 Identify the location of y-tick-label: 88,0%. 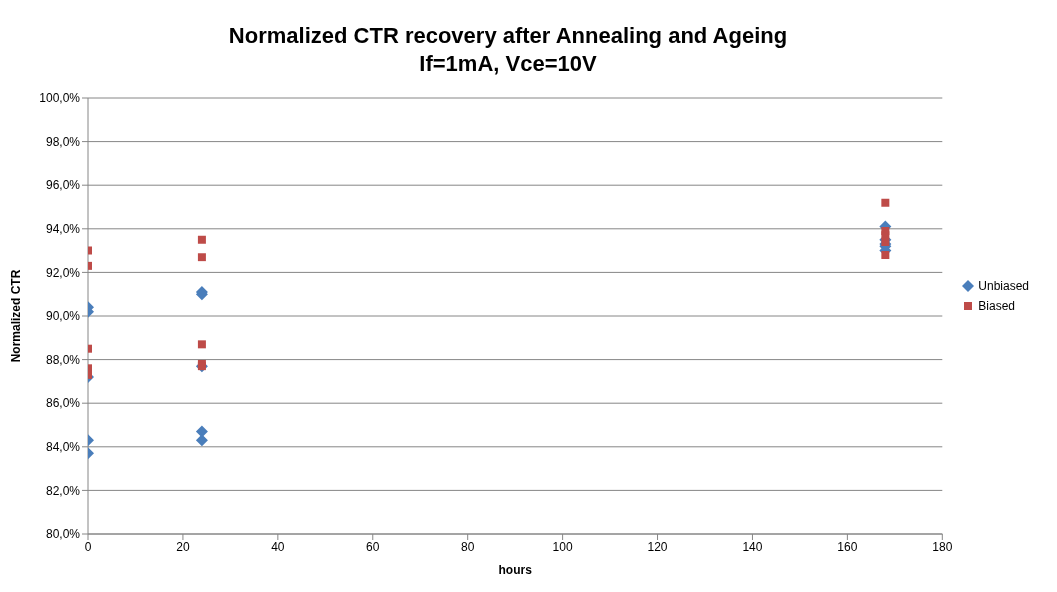
(63, 359).